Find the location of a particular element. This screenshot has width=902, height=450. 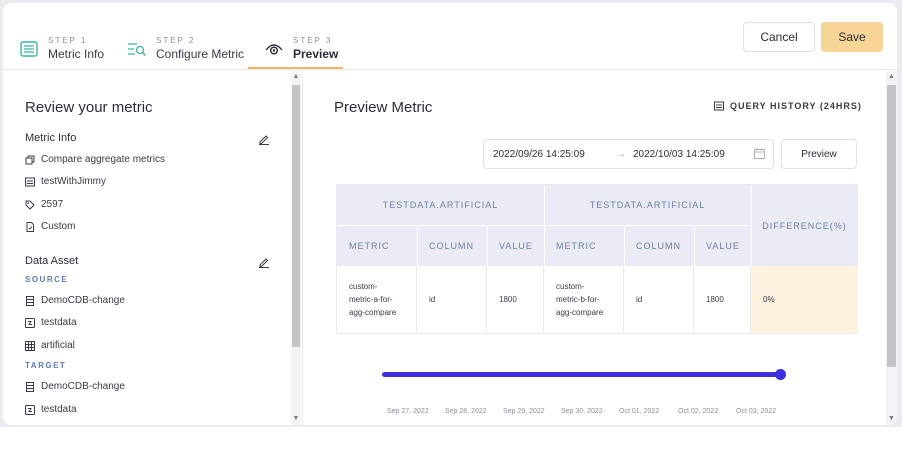

timeline-tick: Sep 30, 2022 is located at coordinates (582, 411).